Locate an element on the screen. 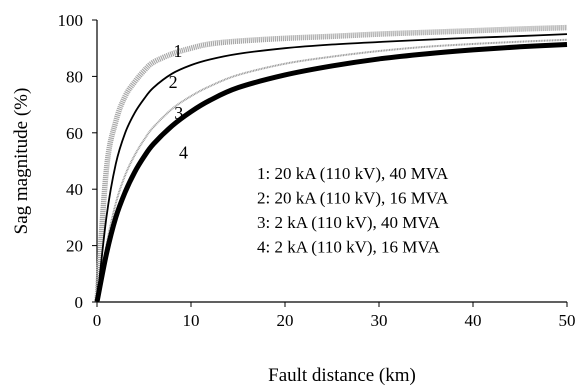 The width and height of the screenshot is (581, 389). curve-label-2: 2 is located at coordinates (173, 82).